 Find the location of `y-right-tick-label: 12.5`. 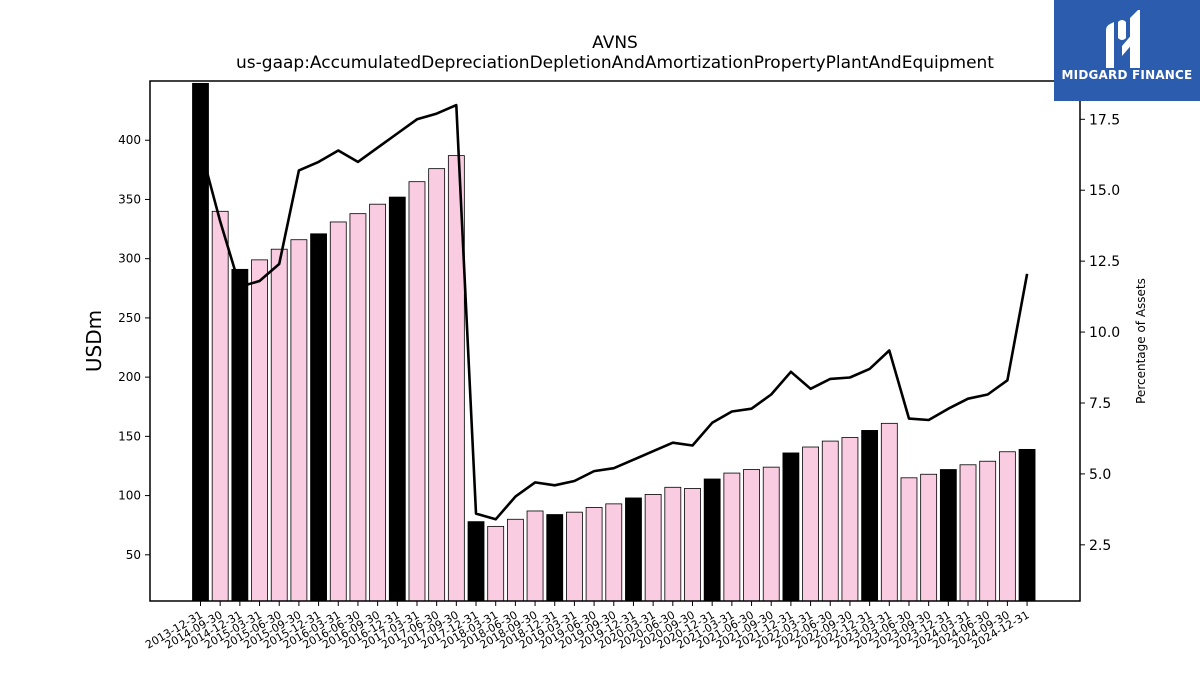

y-right-tick-label: 12.5 is located at coordinates (1104, 262).